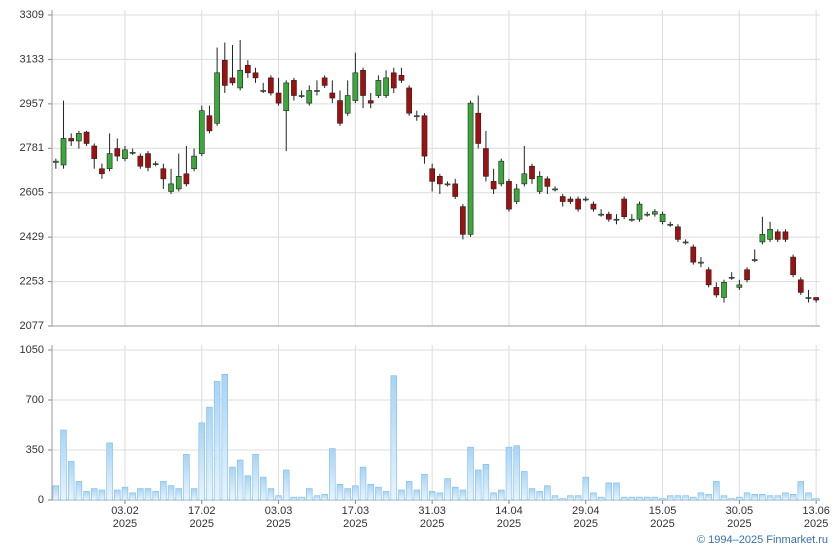 Image resolution: width=840 pixels, height=550 pixels. What do you see at coordinates (32, 15) in the screenshot?
I see `y-tick-label: 3309` at bounding box center [32, 15].